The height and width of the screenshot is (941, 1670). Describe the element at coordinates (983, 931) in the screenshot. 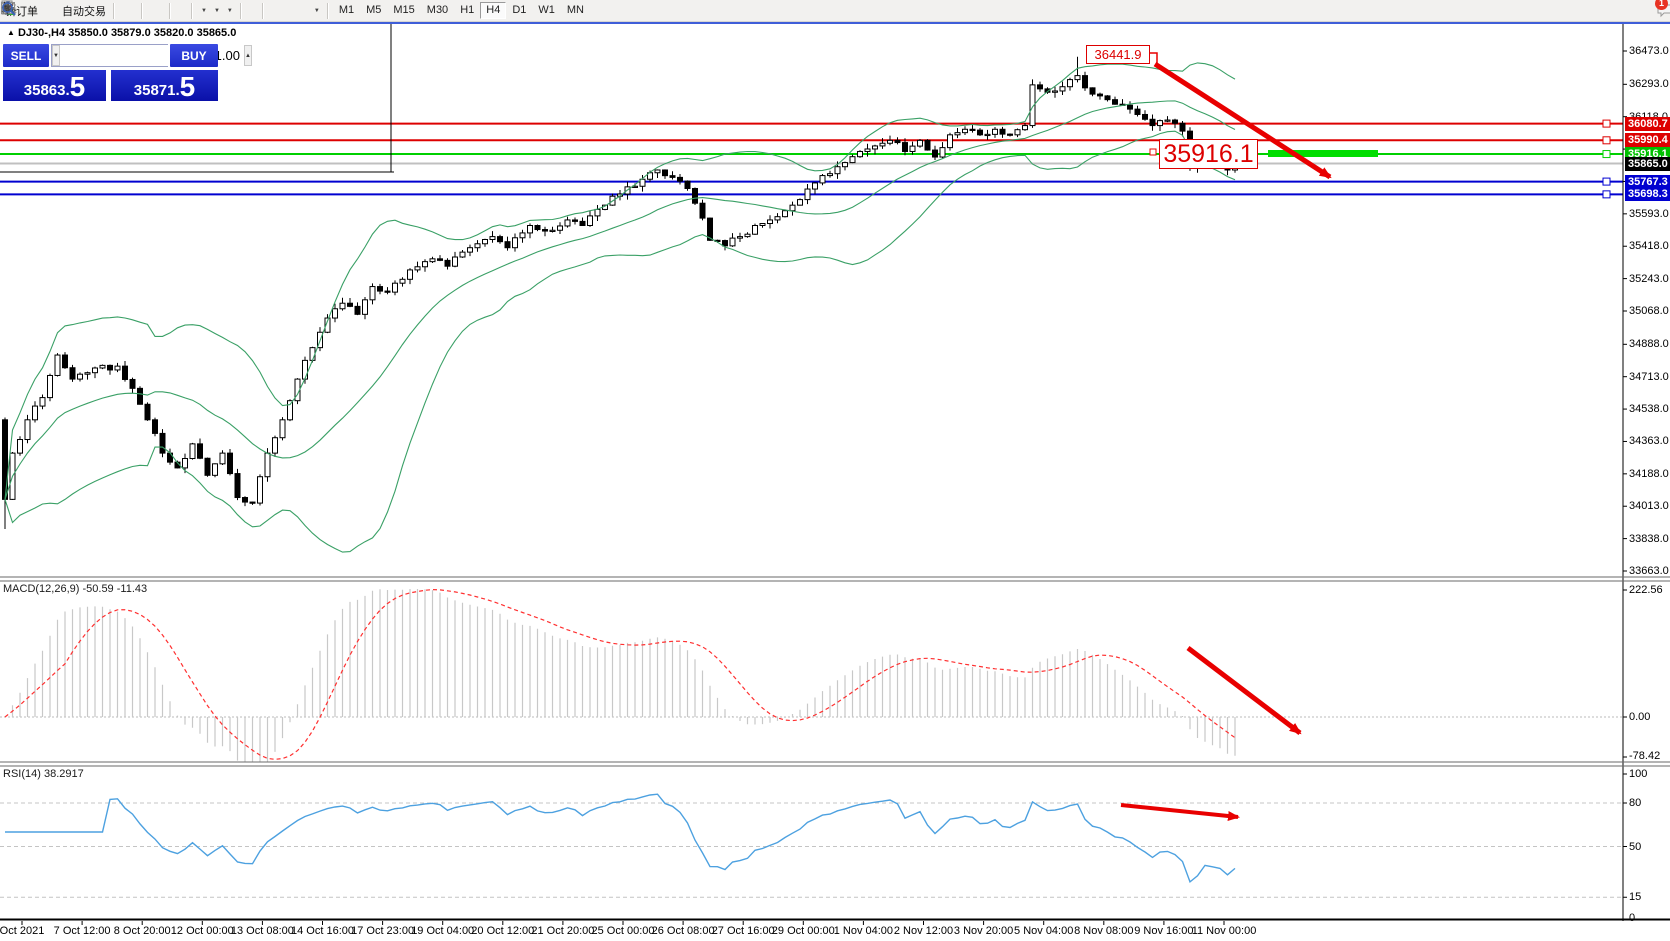

I see `time-tick: 3 Nov 20:00` at that location.